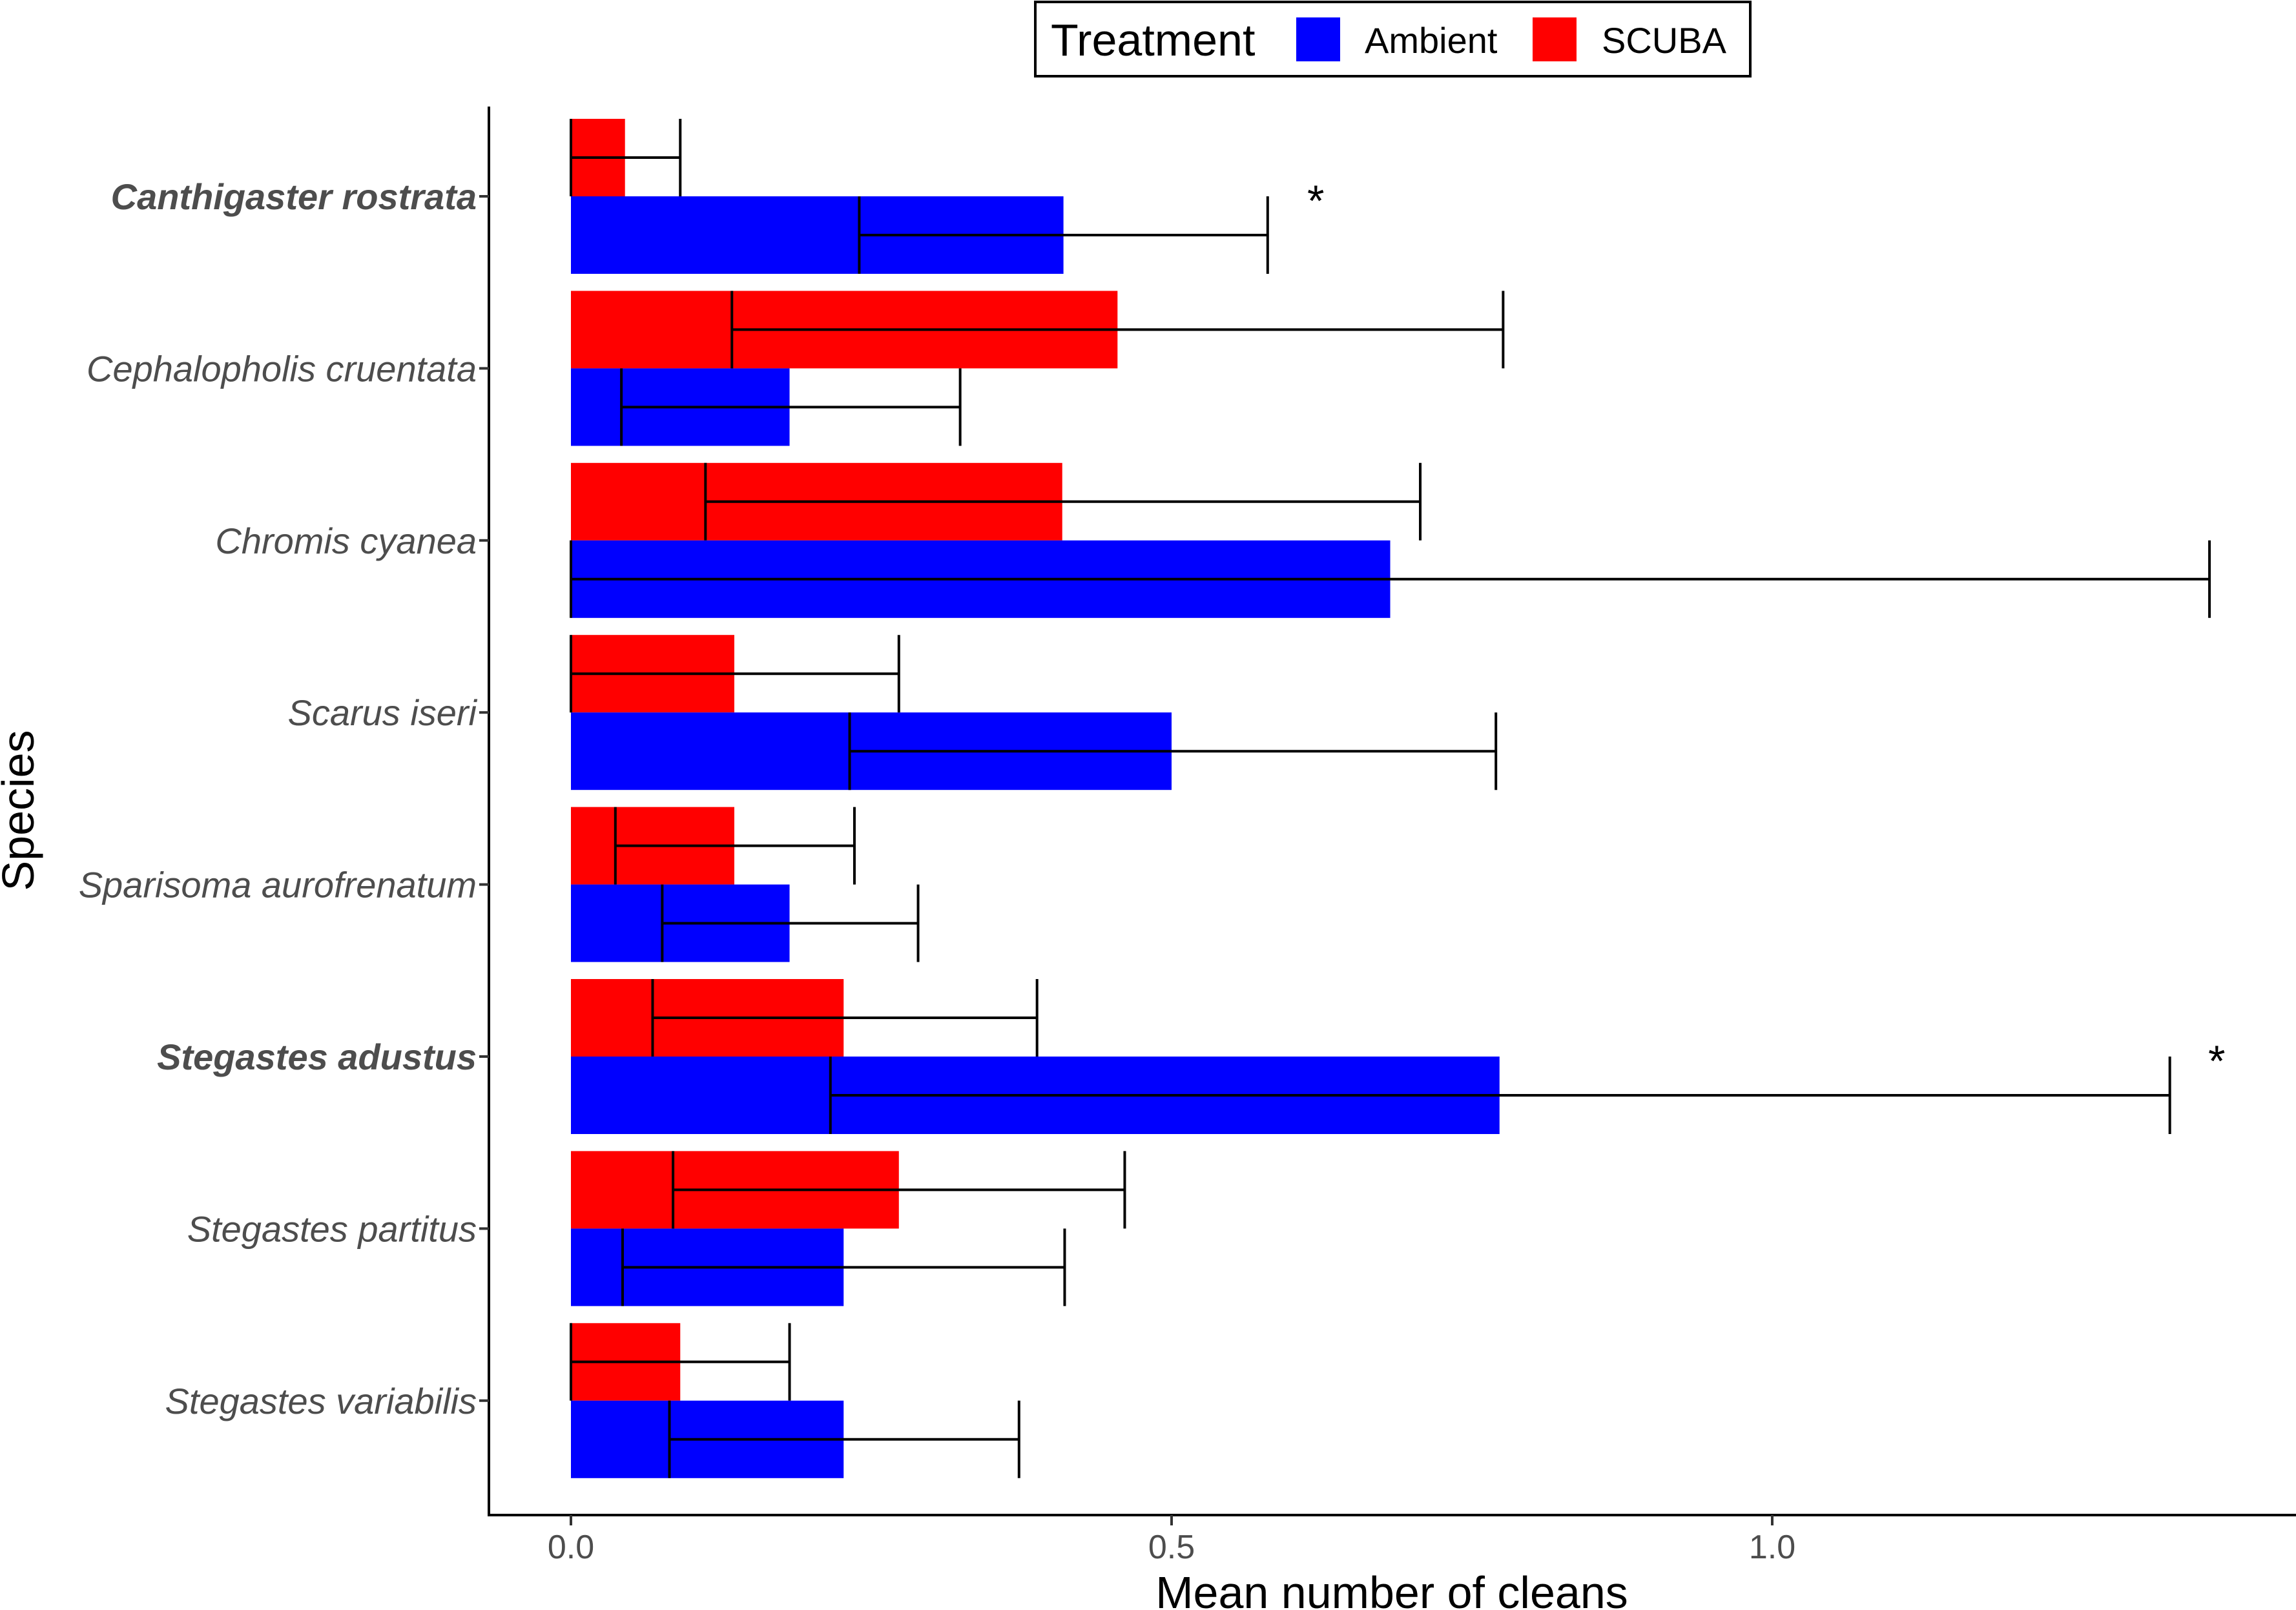  Describe the element at coordinates (2216, 1061) in the screenshot. I see `significance-mark-stegastes-adustus: *` at that location.